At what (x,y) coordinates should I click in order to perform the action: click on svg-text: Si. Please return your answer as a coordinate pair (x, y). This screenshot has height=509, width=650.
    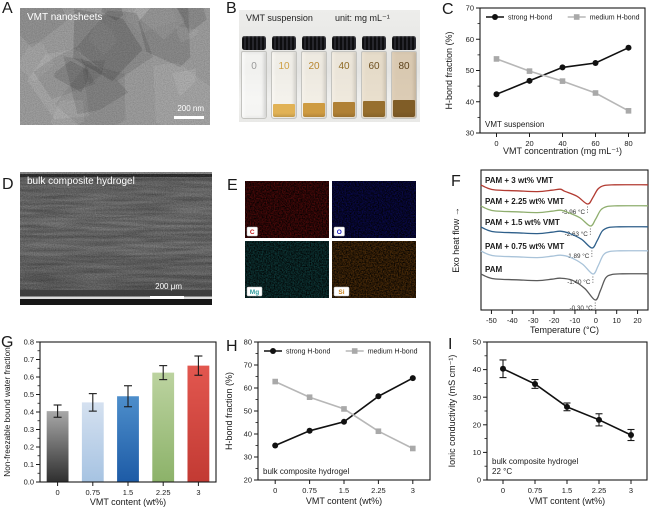
    Looking at the image, I should click on (341, 292).